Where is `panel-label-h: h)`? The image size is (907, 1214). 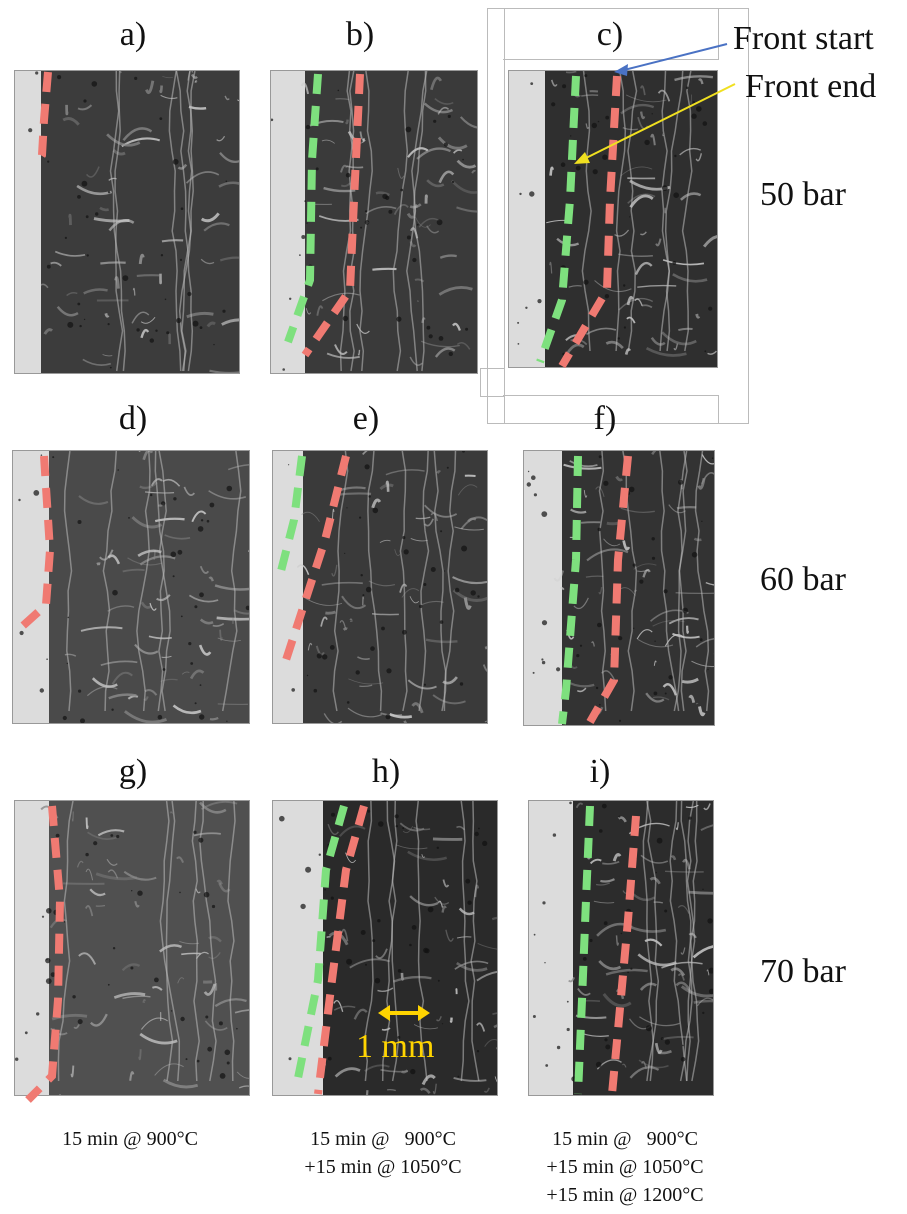
panel-label-h: h) is located at coordinates (386, 771).